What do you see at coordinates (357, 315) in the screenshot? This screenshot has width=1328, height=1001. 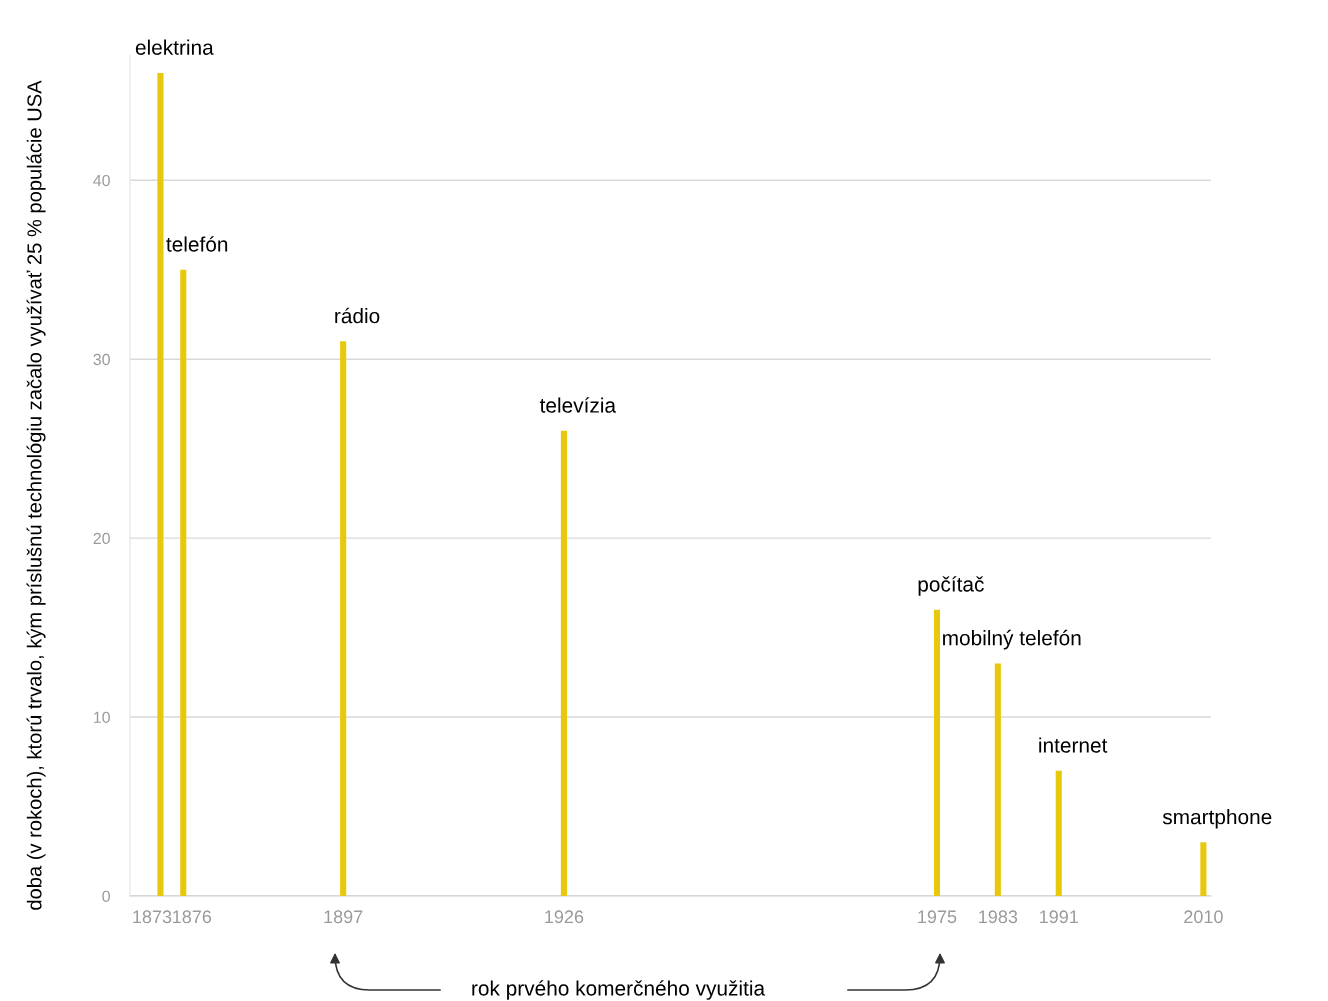 I see `data-label: rádio` at bounding box center [357, 315].